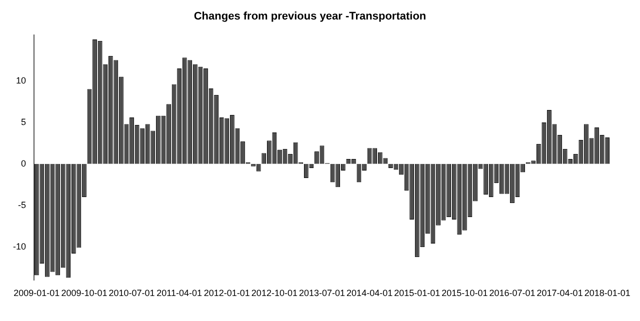  What do you see at coordinates (274, 293) in the screenshot?
I see `x-tick-label: 2012-10-01` at bounding box center [274, 293].